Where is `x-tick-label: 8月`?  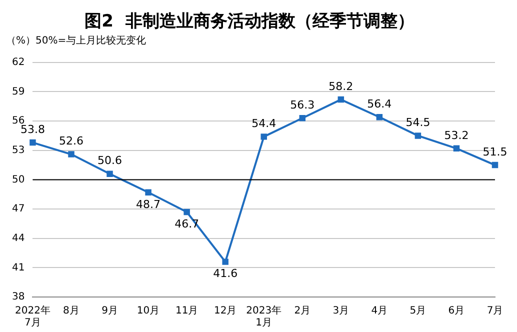
x-tick-label: 8月 is located at coordinates (71, 311).